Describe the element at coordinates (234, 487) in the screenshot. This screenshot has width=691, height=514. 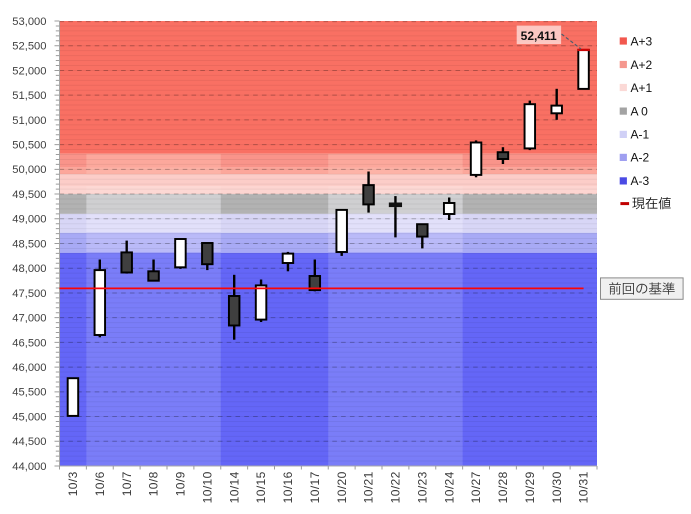
I see `svg-text: 10/14` at that location.